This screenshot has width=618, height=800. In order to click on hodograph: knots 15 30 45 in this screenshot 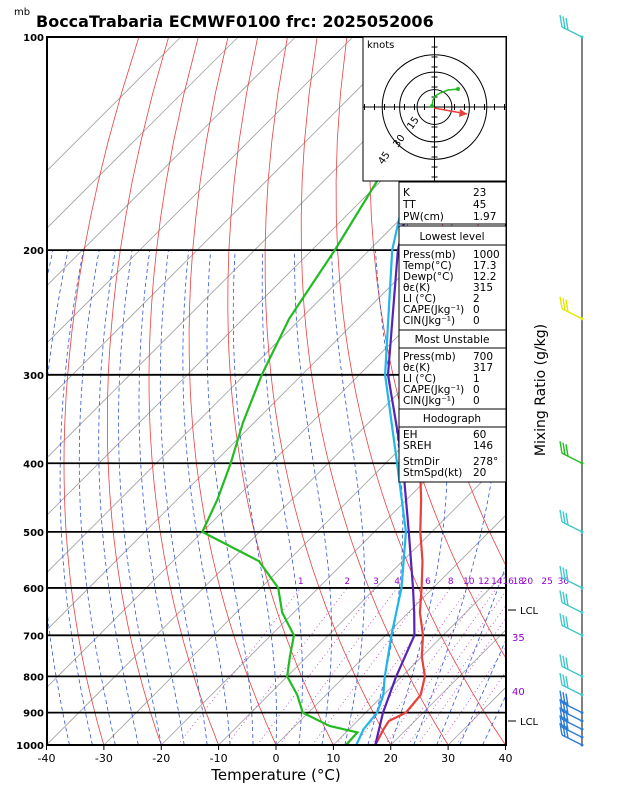, I will do `click(434, 109)`.